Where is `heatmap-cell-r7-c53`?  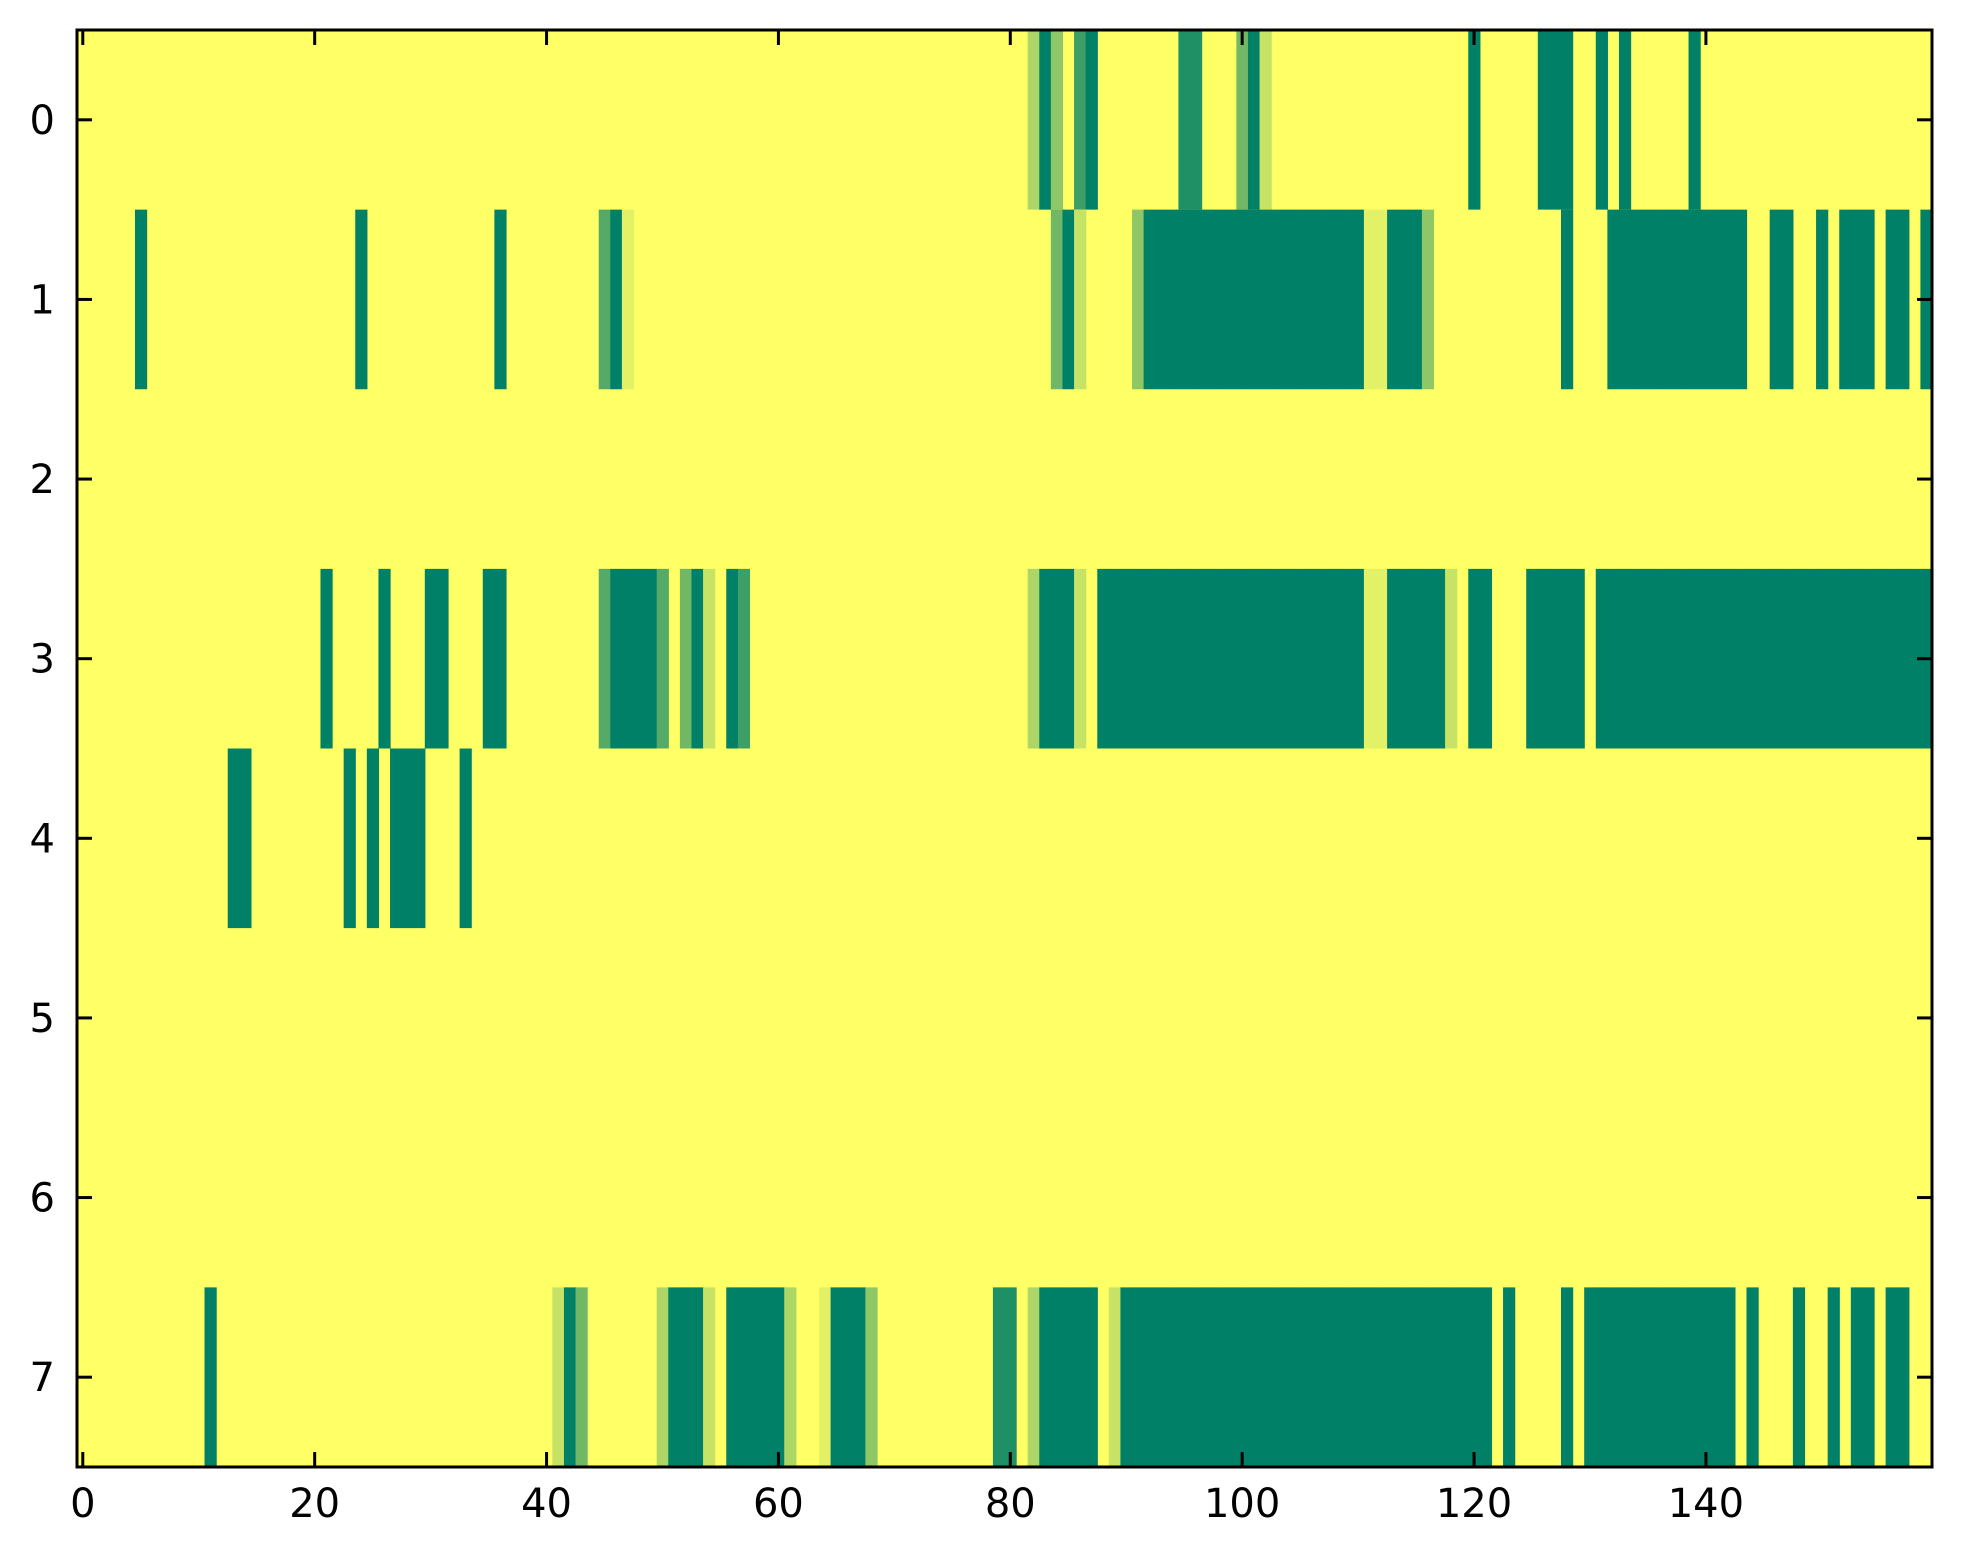 heatmap-cell-r7-c53 is located at coordinates (697, 1377).